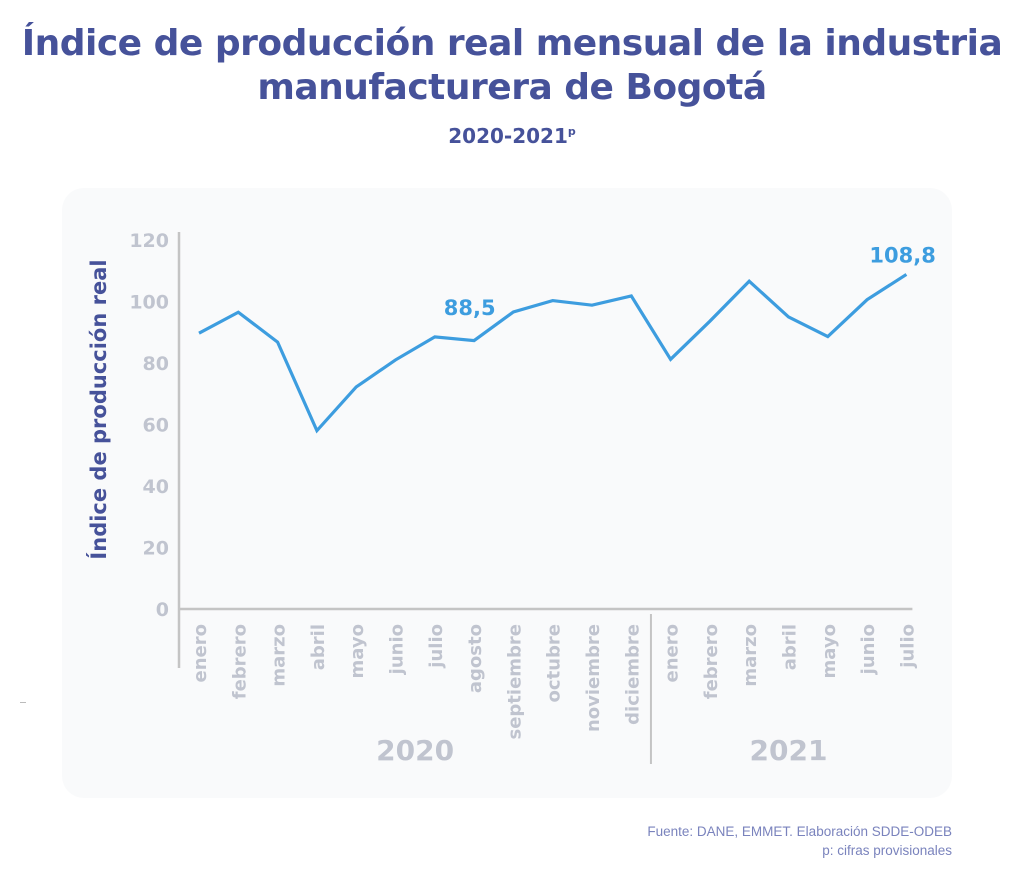 This screenshot has width=1024, height=873. I want to click on x-tick-label: diciembre, so click(632, 674).